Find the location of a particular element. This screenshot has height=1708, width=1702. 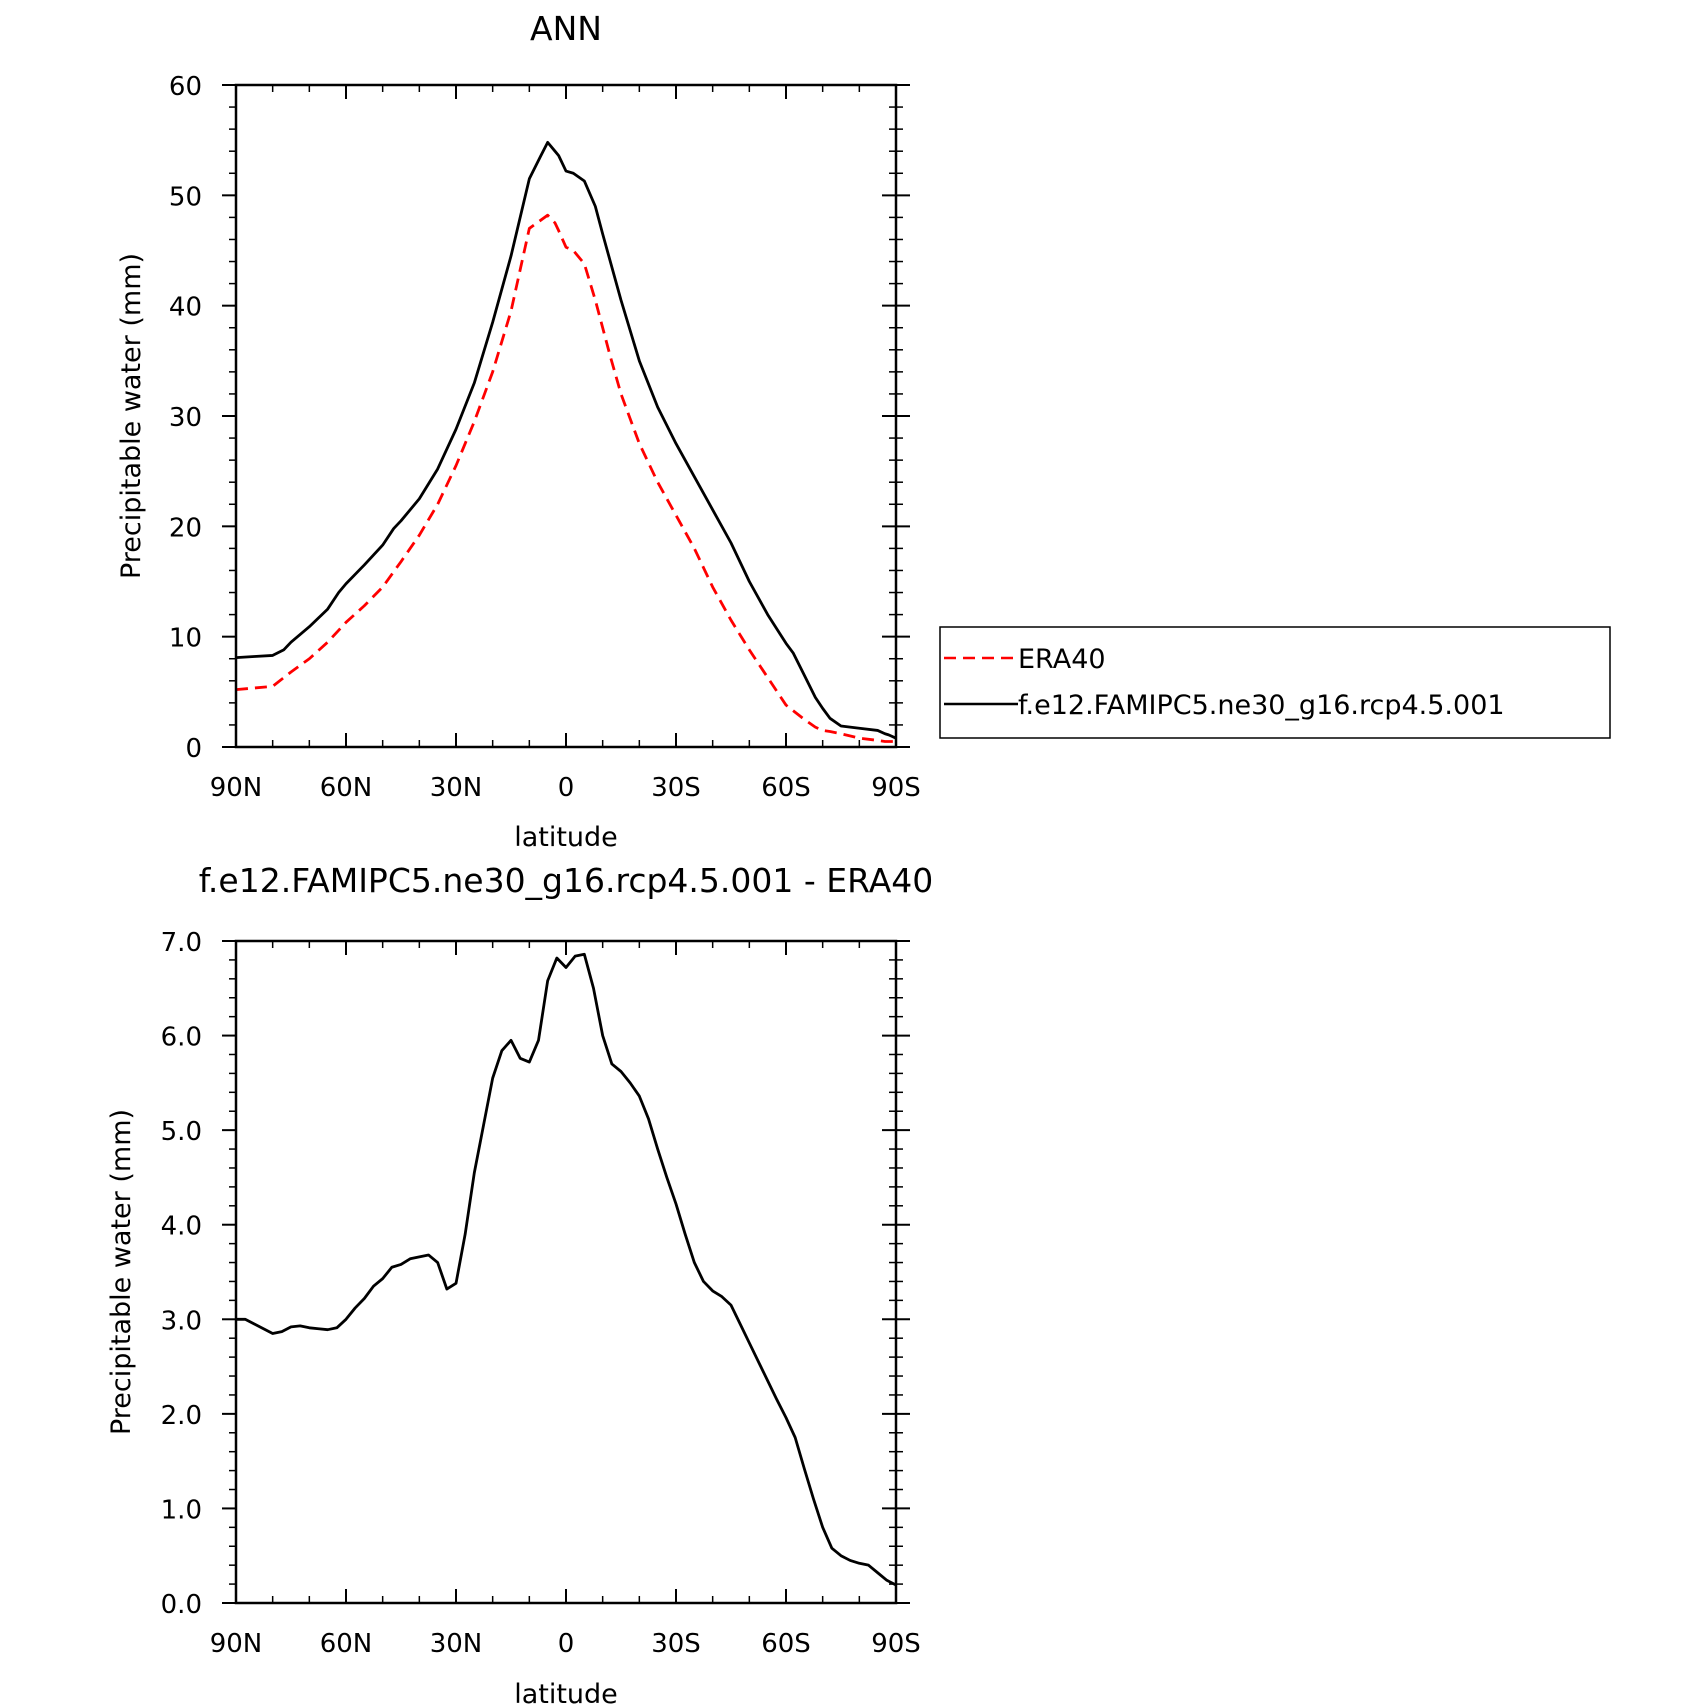

bottom-series-line-diff is located at coordinates (566, 1269).